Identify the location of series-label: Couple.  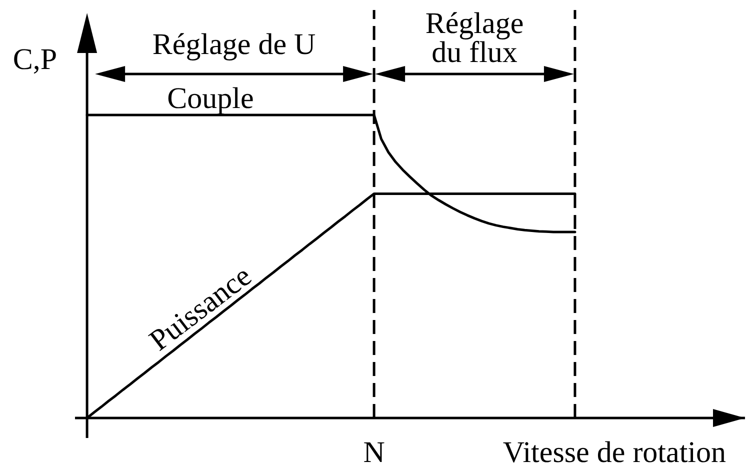
(210, 98).